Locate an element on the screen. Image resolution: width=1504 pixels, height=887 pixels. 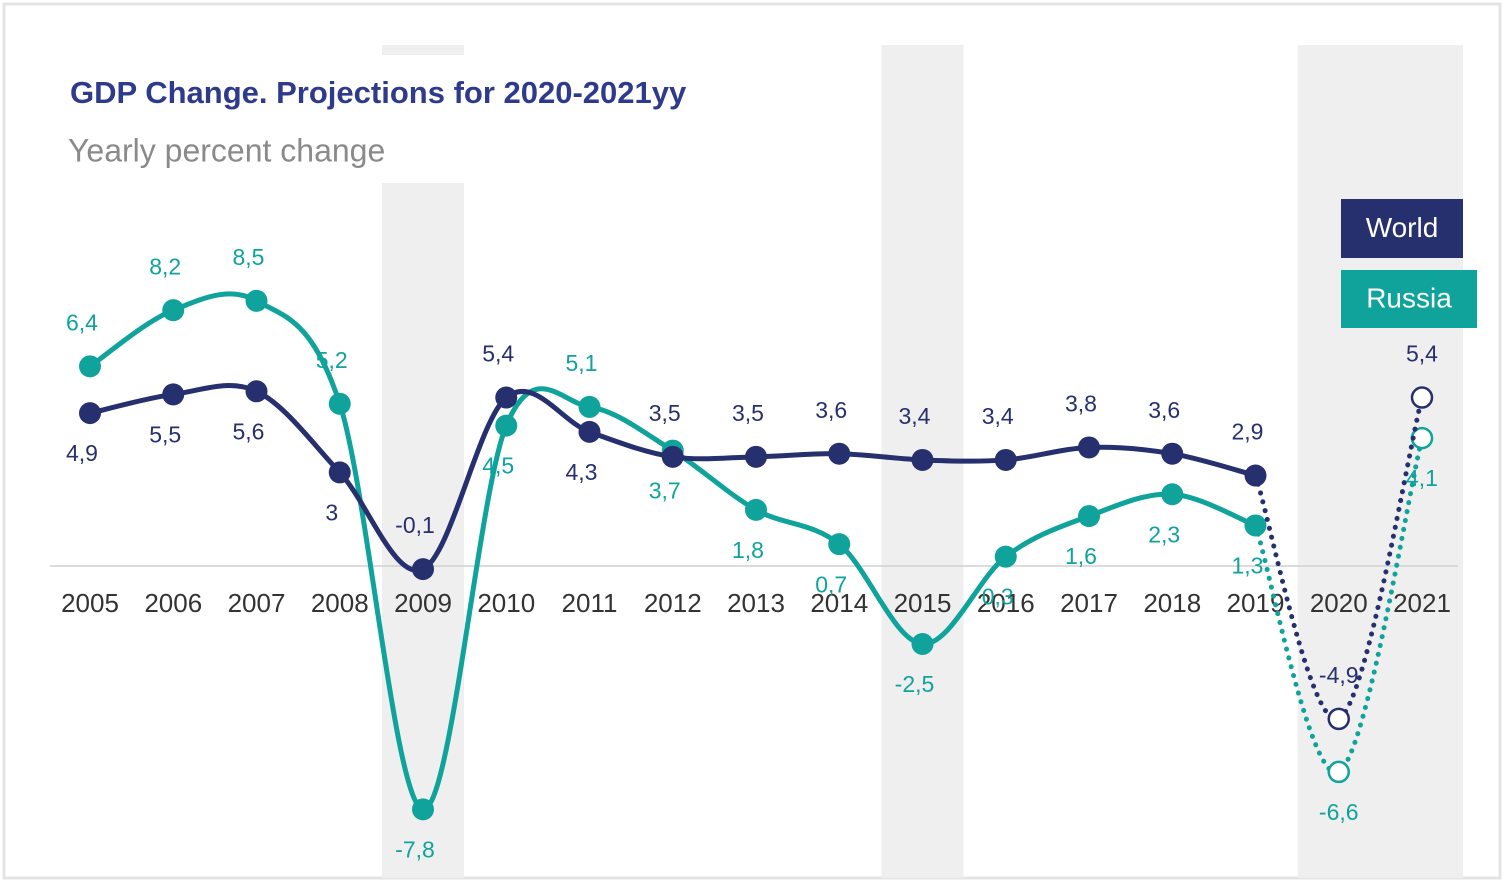
data-label: 1,3 is located at coordinates (1248, 566).